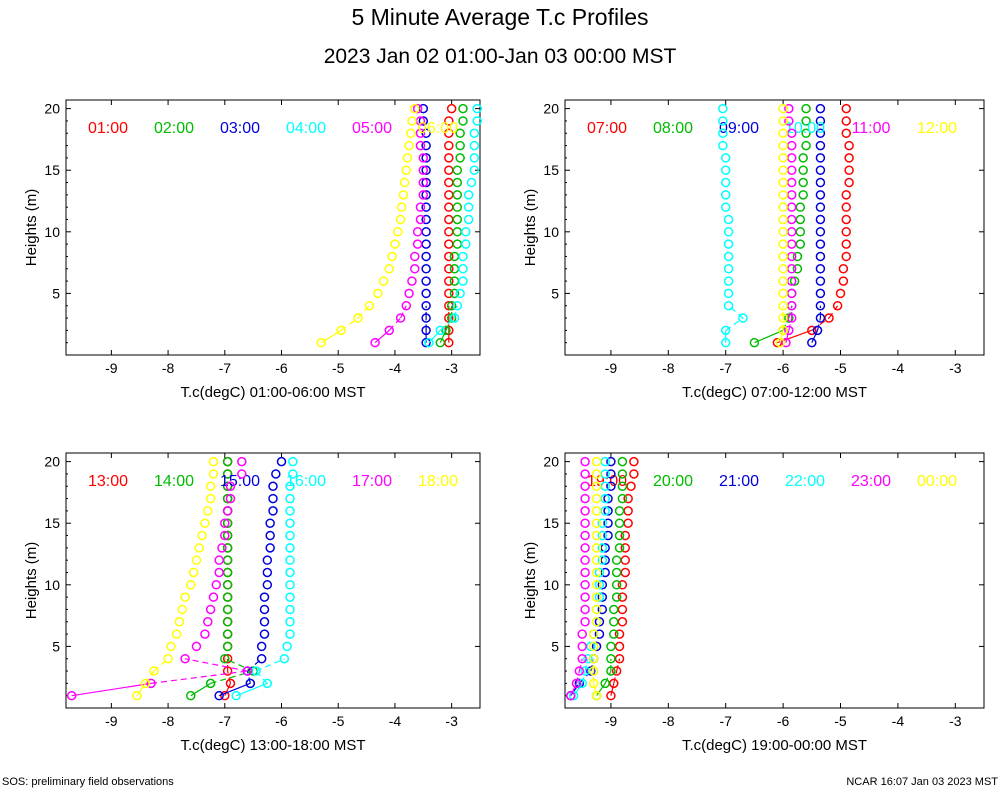 Image resolution: width=1000 pixels, height=800 pixels. Describe the element at coordinates (774, 227) in the screenshot. I see `plot-frame` at that location.